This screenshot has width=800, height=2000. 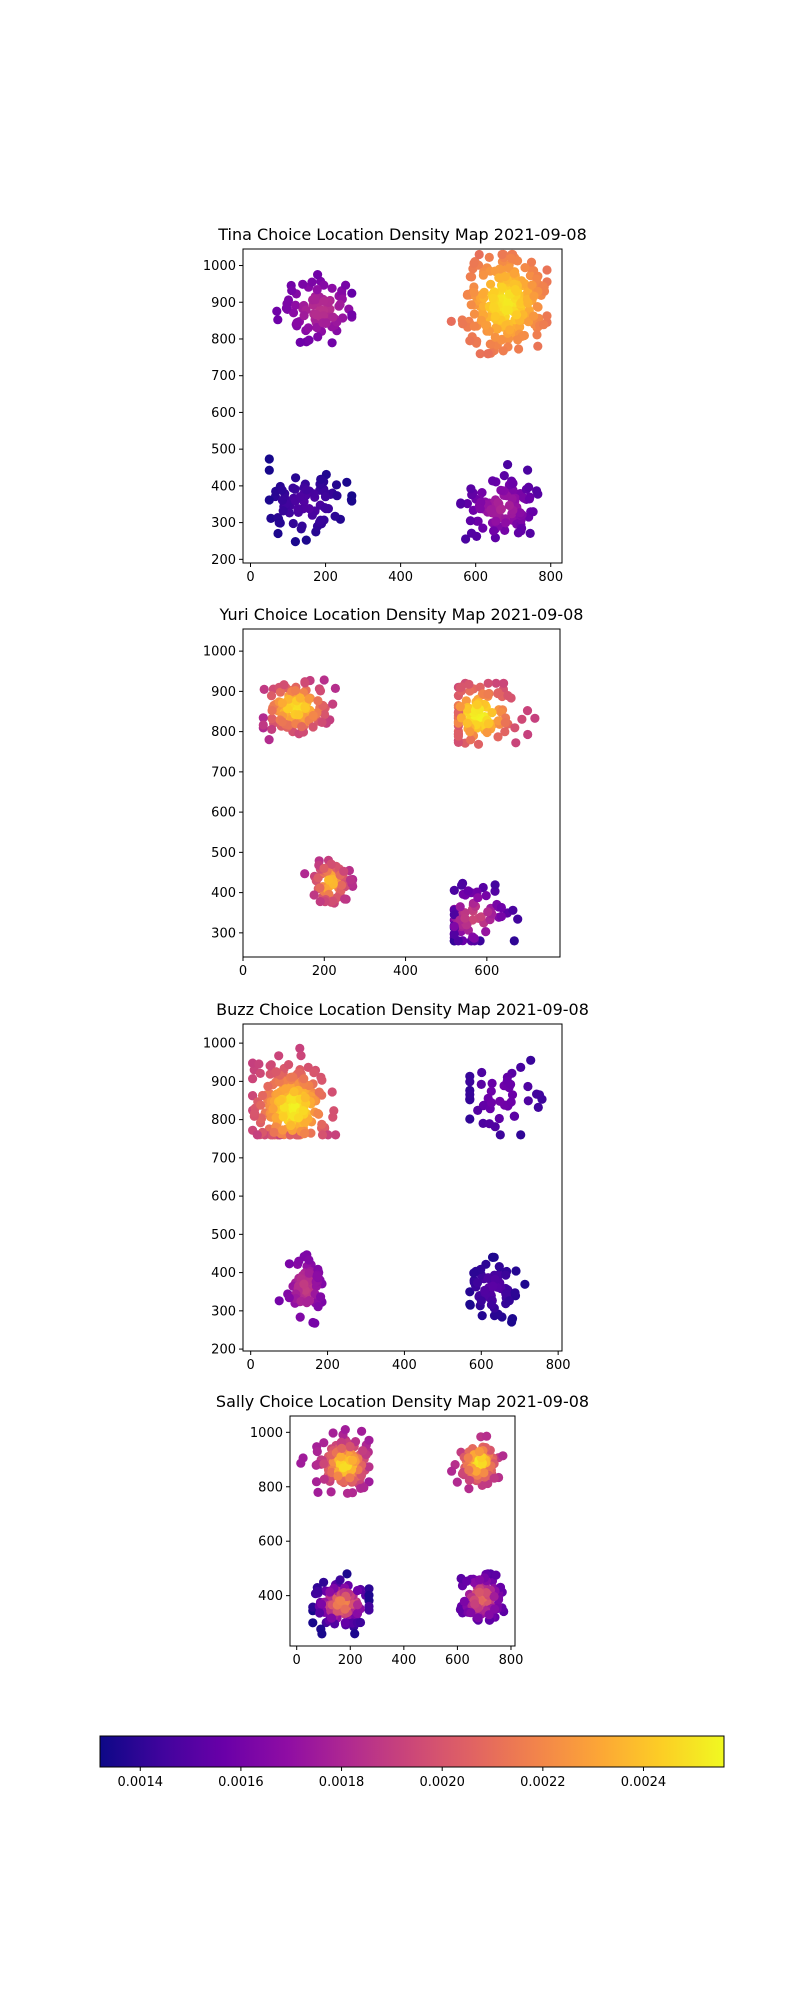 I want to click on x-tick-label: 0, so click(x=297, y=1660).